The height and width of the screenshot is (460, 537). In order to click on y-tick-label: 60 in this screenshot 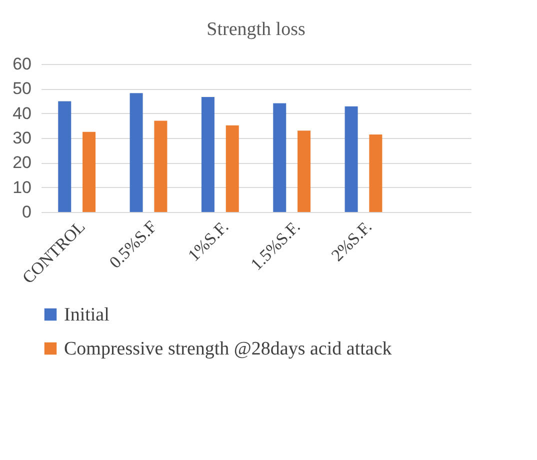, I will do `click(22, 64)`.